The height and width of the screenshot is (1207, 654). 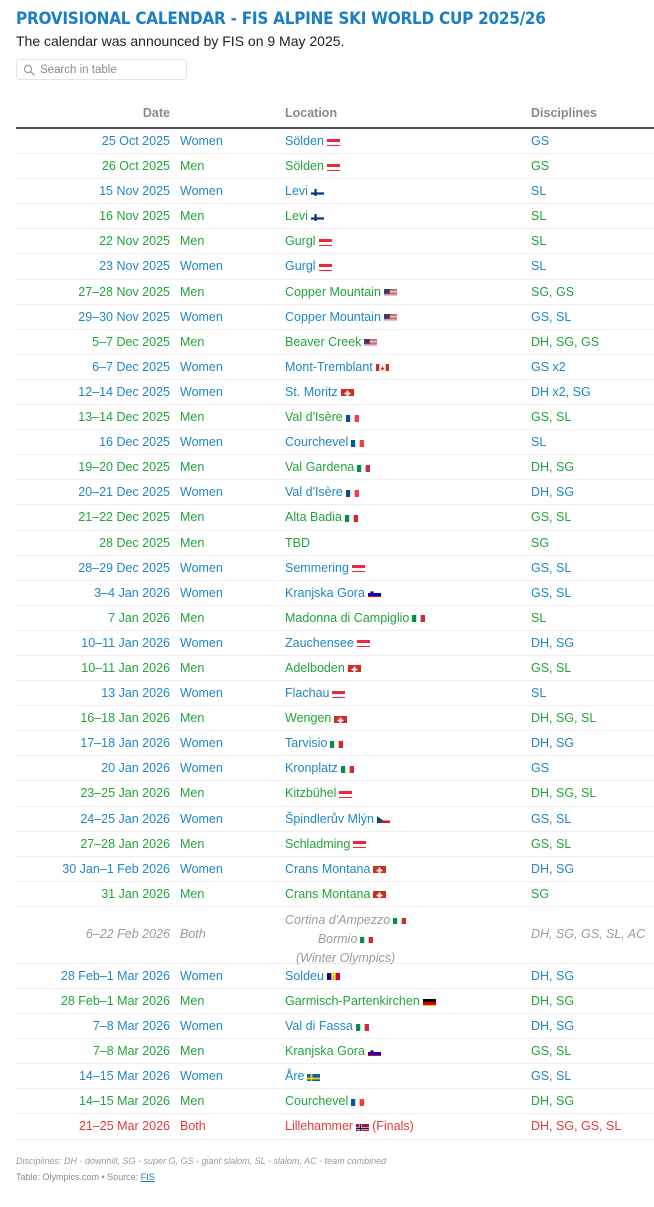 What do you see at coordinates (390, 292) in the screenshot?
I see `usa-flag-icon` at bounding box center [390, 292].